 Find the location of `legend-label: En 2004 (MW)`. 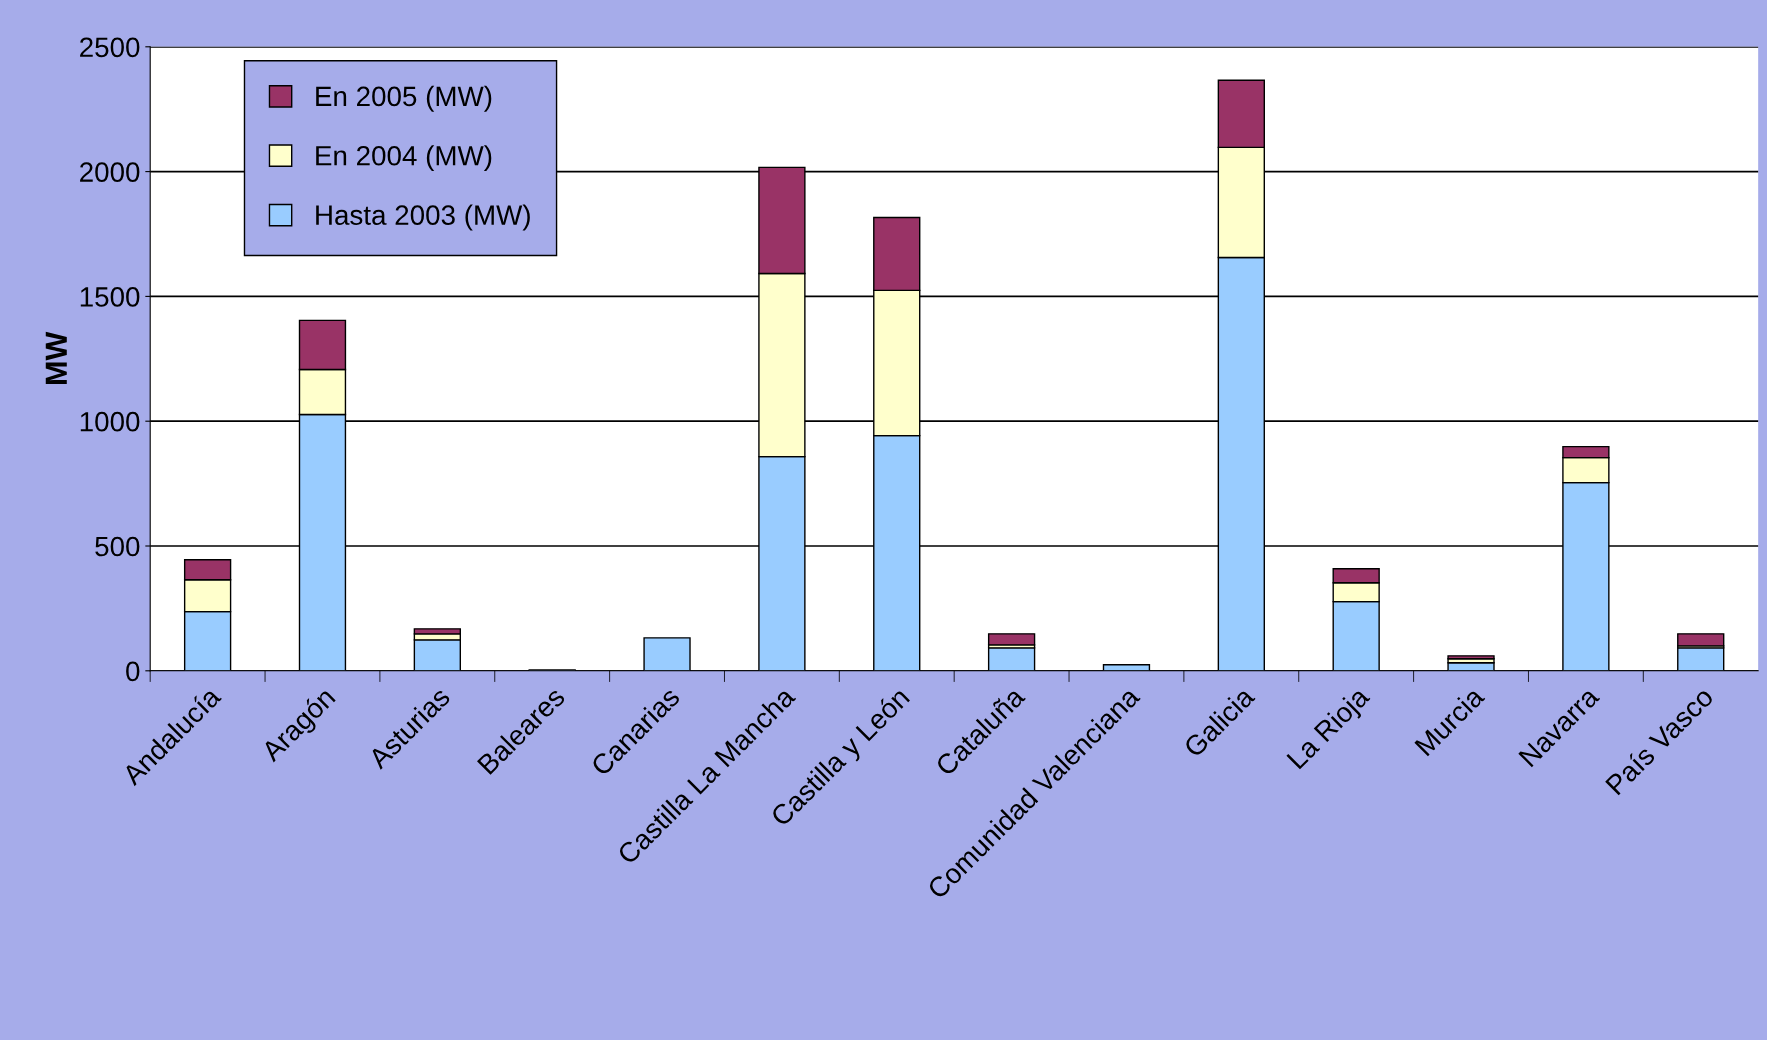

legend-label: En 2004 (MW) is located at coordinates (404, 158).